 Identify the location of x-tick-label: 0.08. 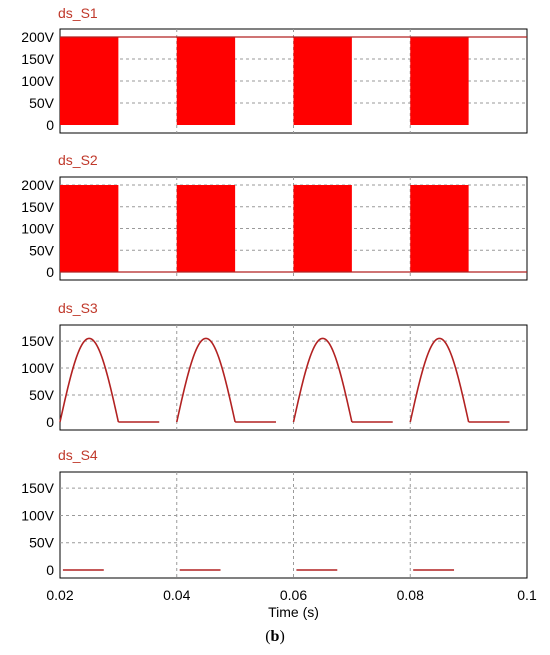
(410, 595).